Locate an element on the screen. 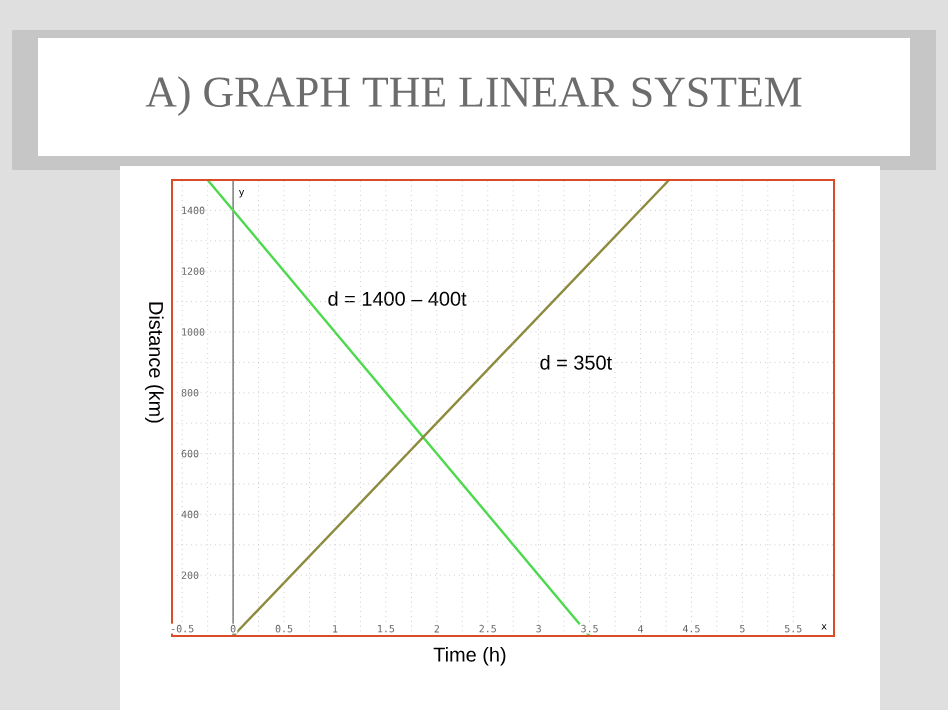  chart-title: A) GRAPH THE LINEAR SYSTEM is located at coordinates (473, 96).